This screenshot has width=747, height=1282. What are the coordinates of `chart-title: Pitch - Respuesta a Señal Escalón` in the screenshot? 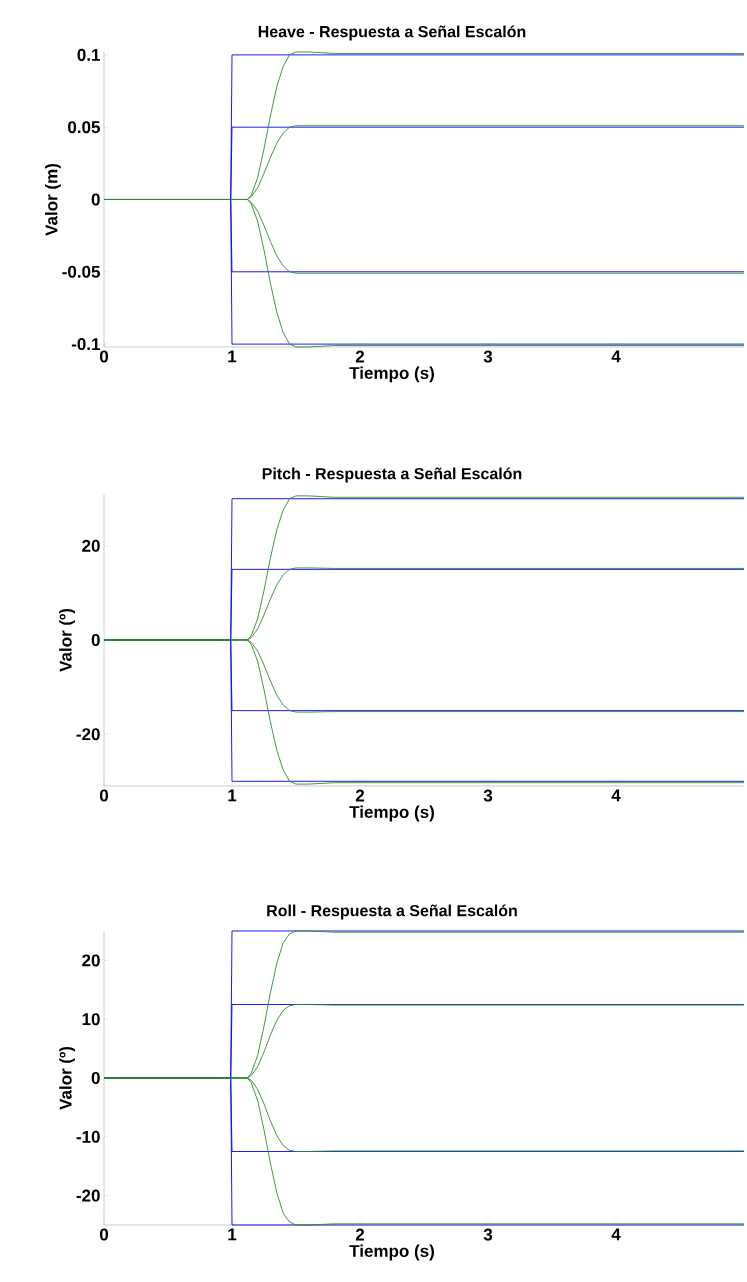 It's located at (392, 475).